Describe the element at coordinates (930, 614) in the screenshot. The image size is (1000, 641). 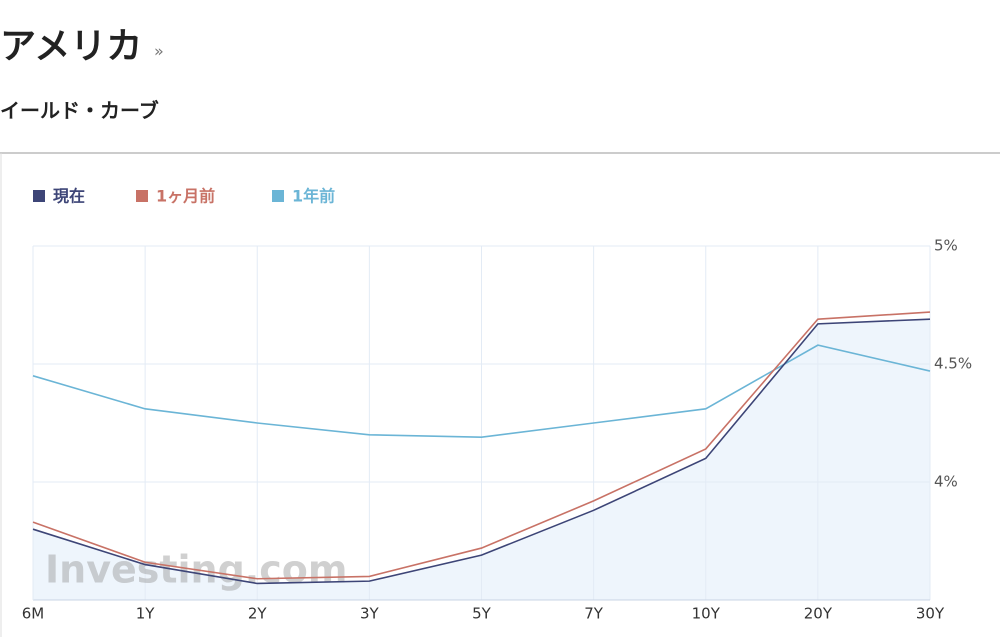
I see `x-tick-label: 30Y` at that location.